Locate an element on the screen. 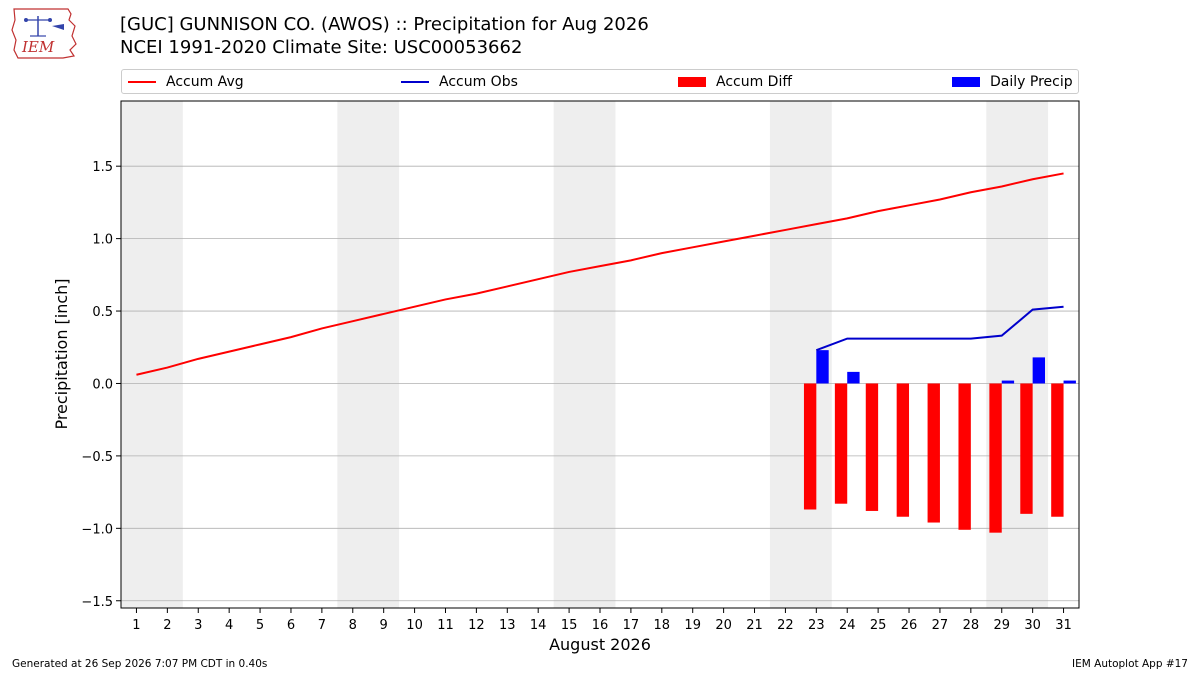 Image resolution: width=1200 pixels, height=675 pixels. legend-label-accum-diff: Accum Diff is located at coordinates (754, 81).